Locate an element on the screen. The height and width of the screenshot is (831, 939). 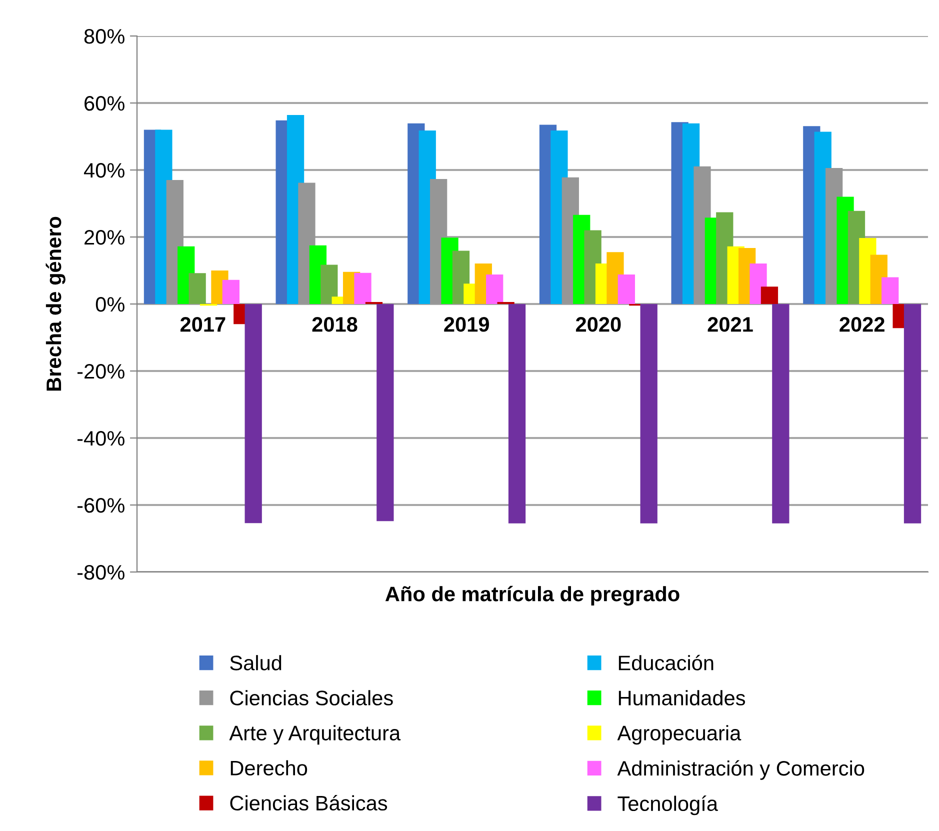
y-tick-label: 20% is located at coordinates (104, 237).